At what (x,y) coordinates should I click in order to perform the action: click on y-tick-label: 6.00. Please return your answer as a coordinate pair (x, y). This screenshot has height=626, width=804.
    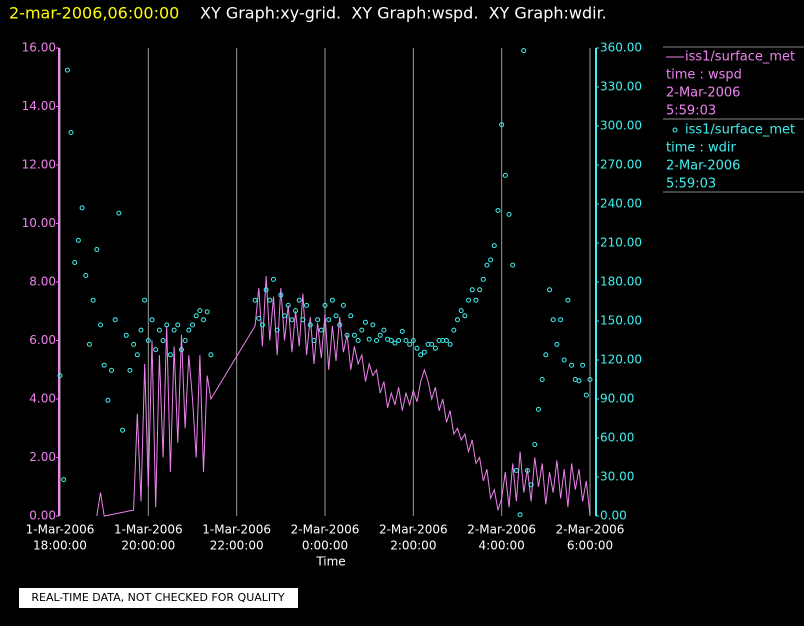
    Looking at the image, I should click on (42, 340).